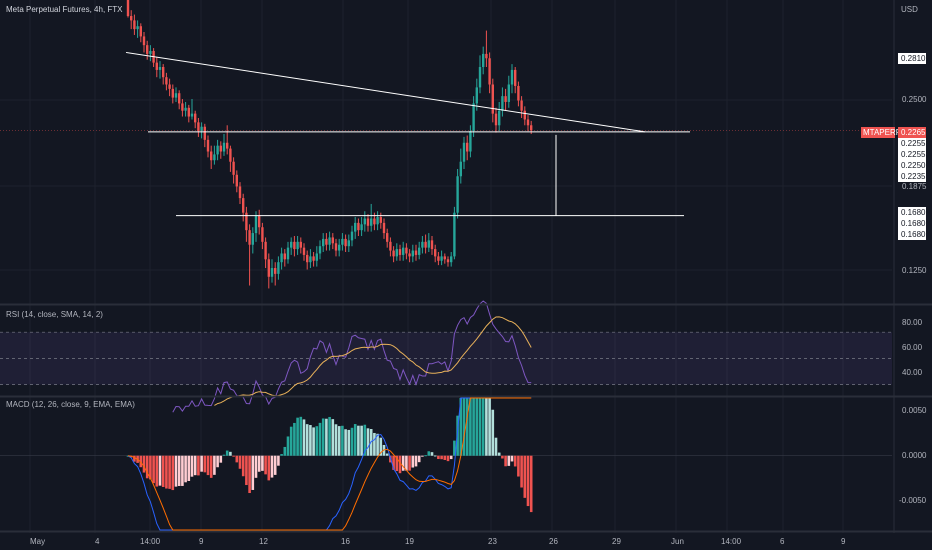 The width and height of the screenshot is (932, 550). Describe the element at coordinates (843, 541) in the screenshot. I see `time-label-13: 9` at that location.